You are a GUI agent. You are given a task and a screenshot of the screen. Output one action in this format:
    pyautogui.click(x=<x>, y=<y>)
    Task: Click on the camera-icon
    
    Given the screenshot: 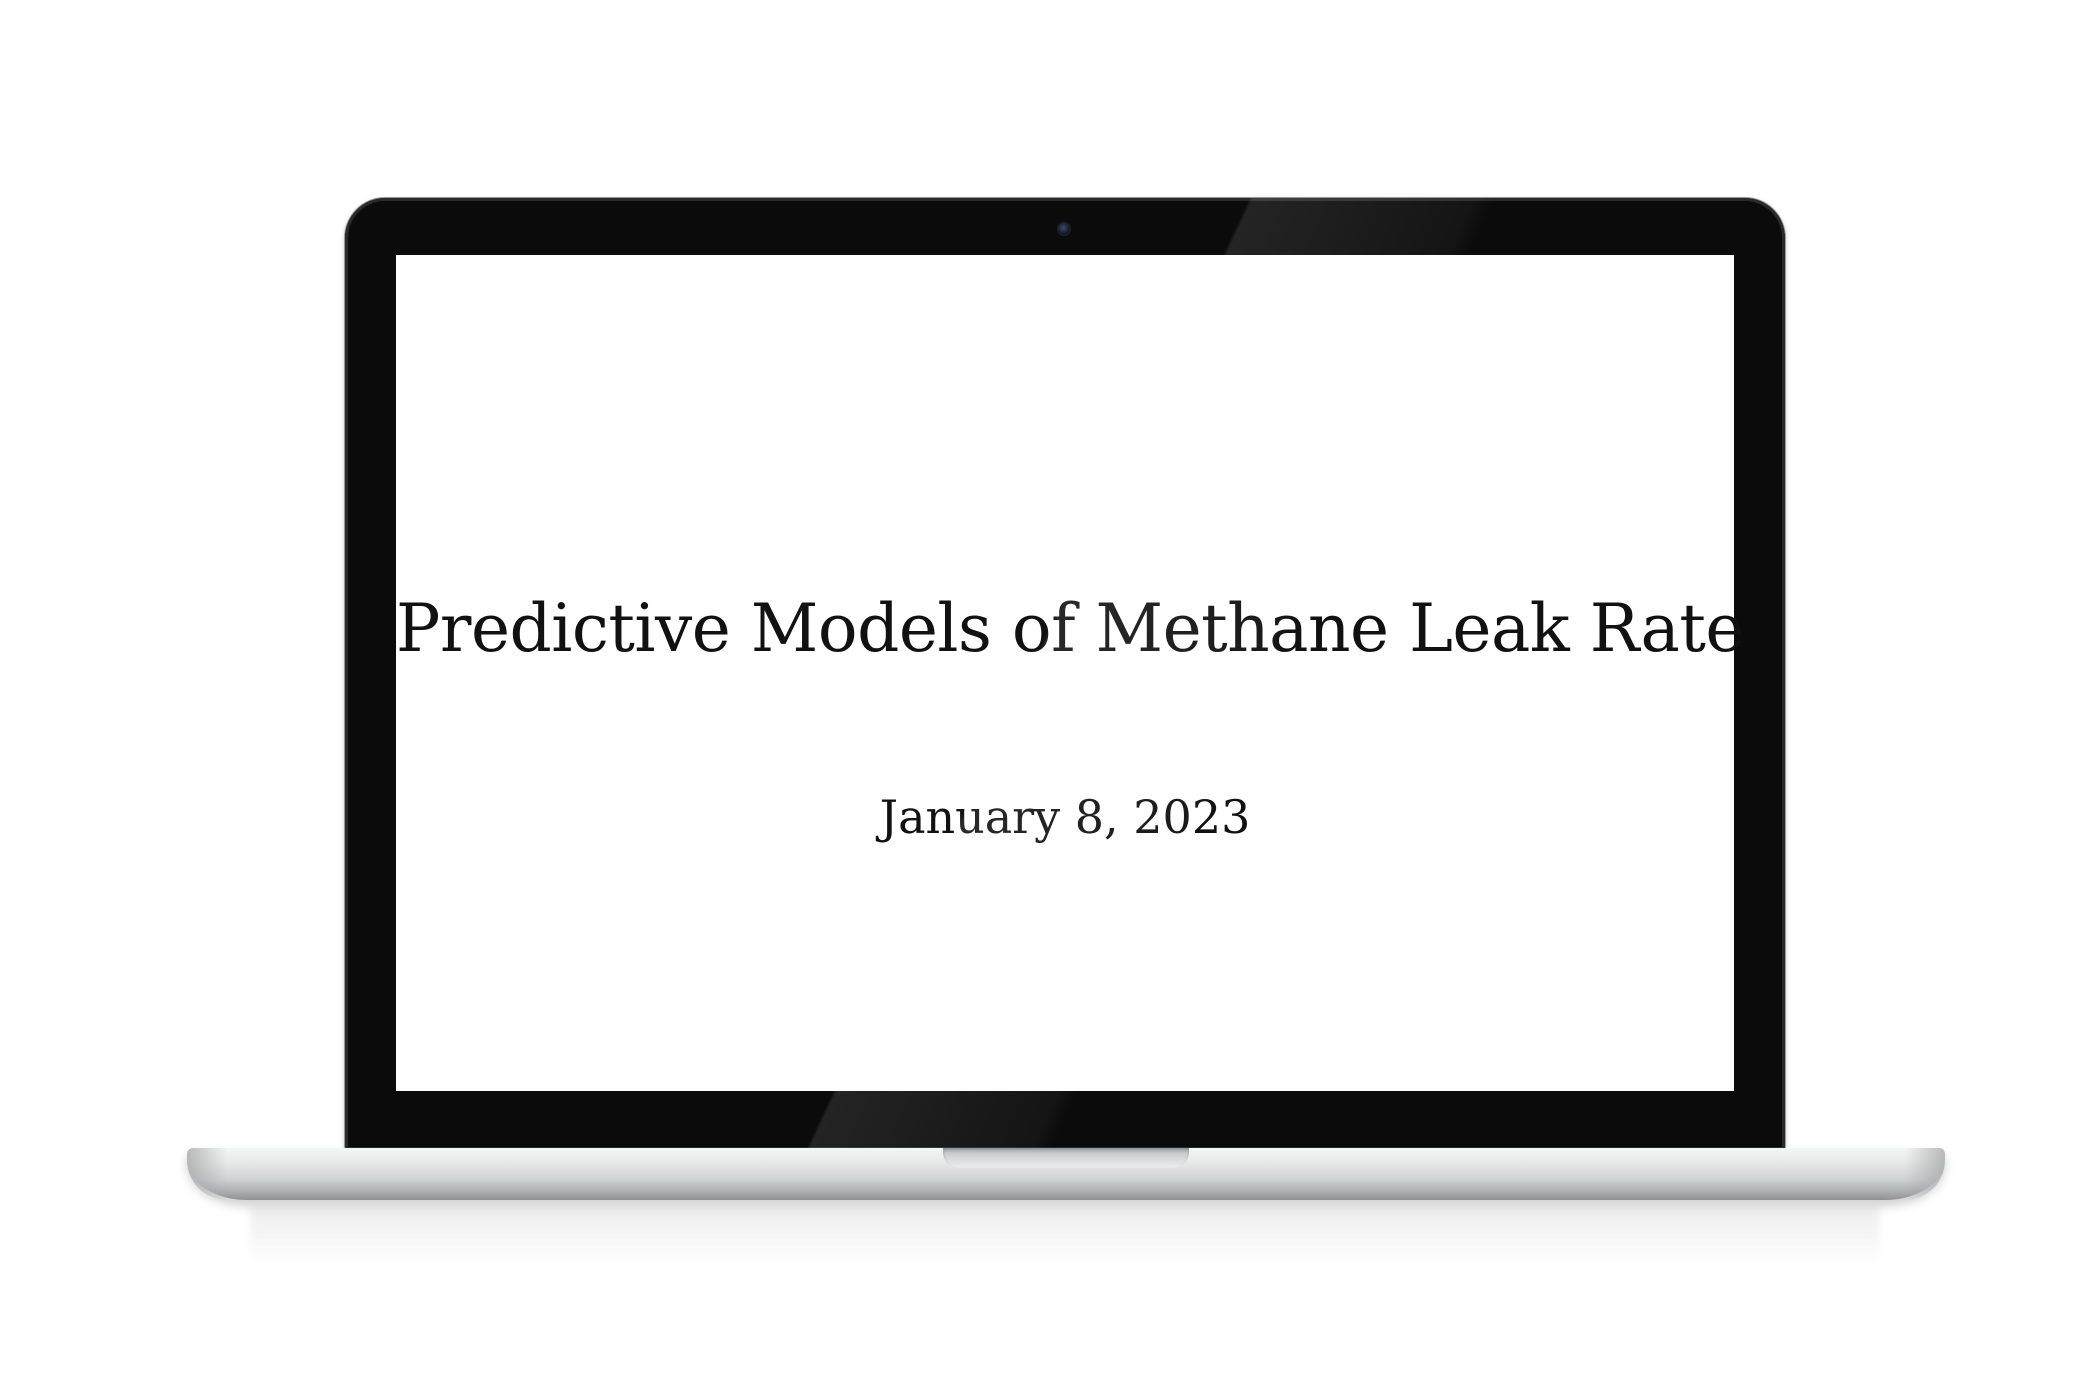 What is the action you would take?
    pyautogui.click(x=1064, y=229)
    